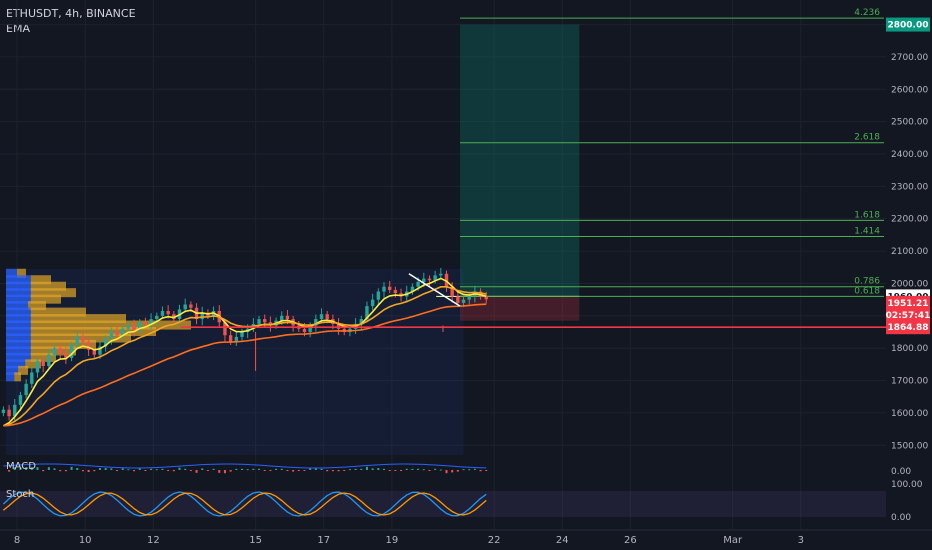 The image size is (932, 550). I want to click on price-axis-bg, so click(909, 275).